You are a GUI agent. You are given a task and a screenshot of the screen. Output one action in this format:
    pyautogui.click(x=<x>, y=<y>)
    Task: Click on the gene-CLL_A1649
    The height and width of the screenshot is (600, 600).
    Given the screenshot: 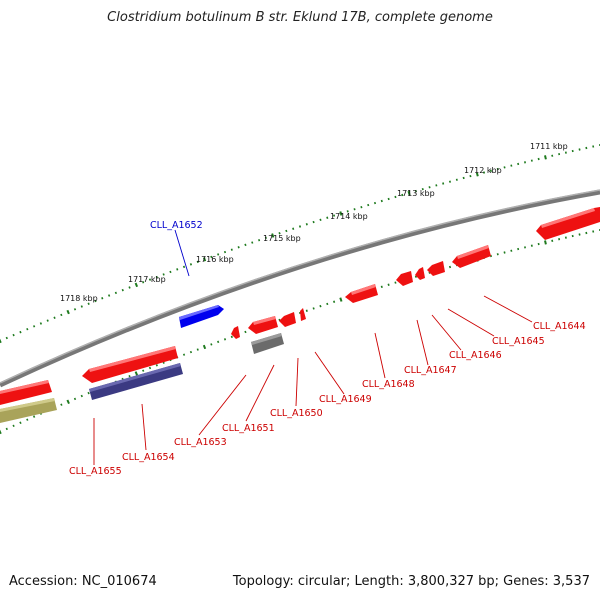 What is the action you would take?
    pyautogui.click(x=303, y=314)
    